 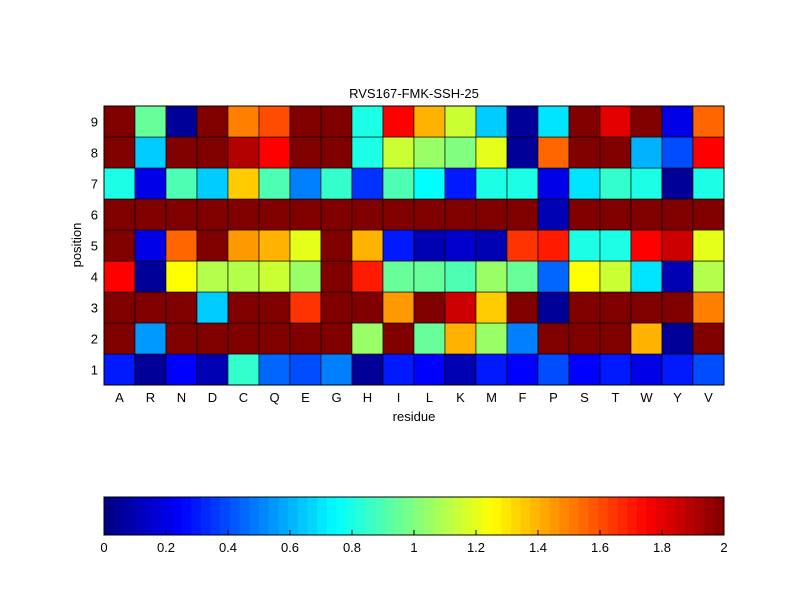 I want to click on y-tick-label: 6, so click(x=94, y=215).